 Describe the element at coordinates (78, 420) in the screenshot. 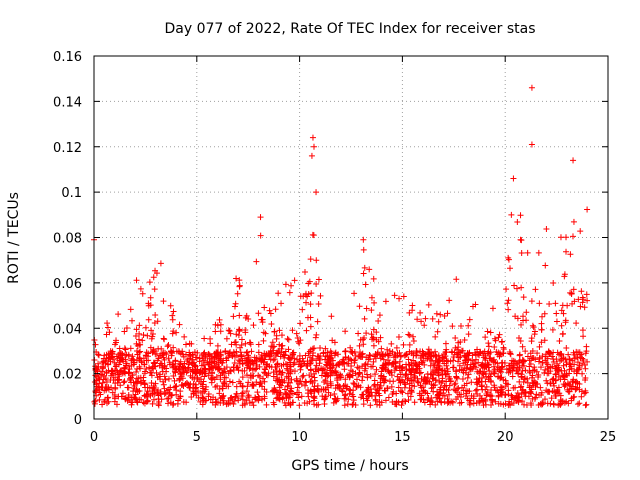

I see `y-tick-label: 0` at that location.